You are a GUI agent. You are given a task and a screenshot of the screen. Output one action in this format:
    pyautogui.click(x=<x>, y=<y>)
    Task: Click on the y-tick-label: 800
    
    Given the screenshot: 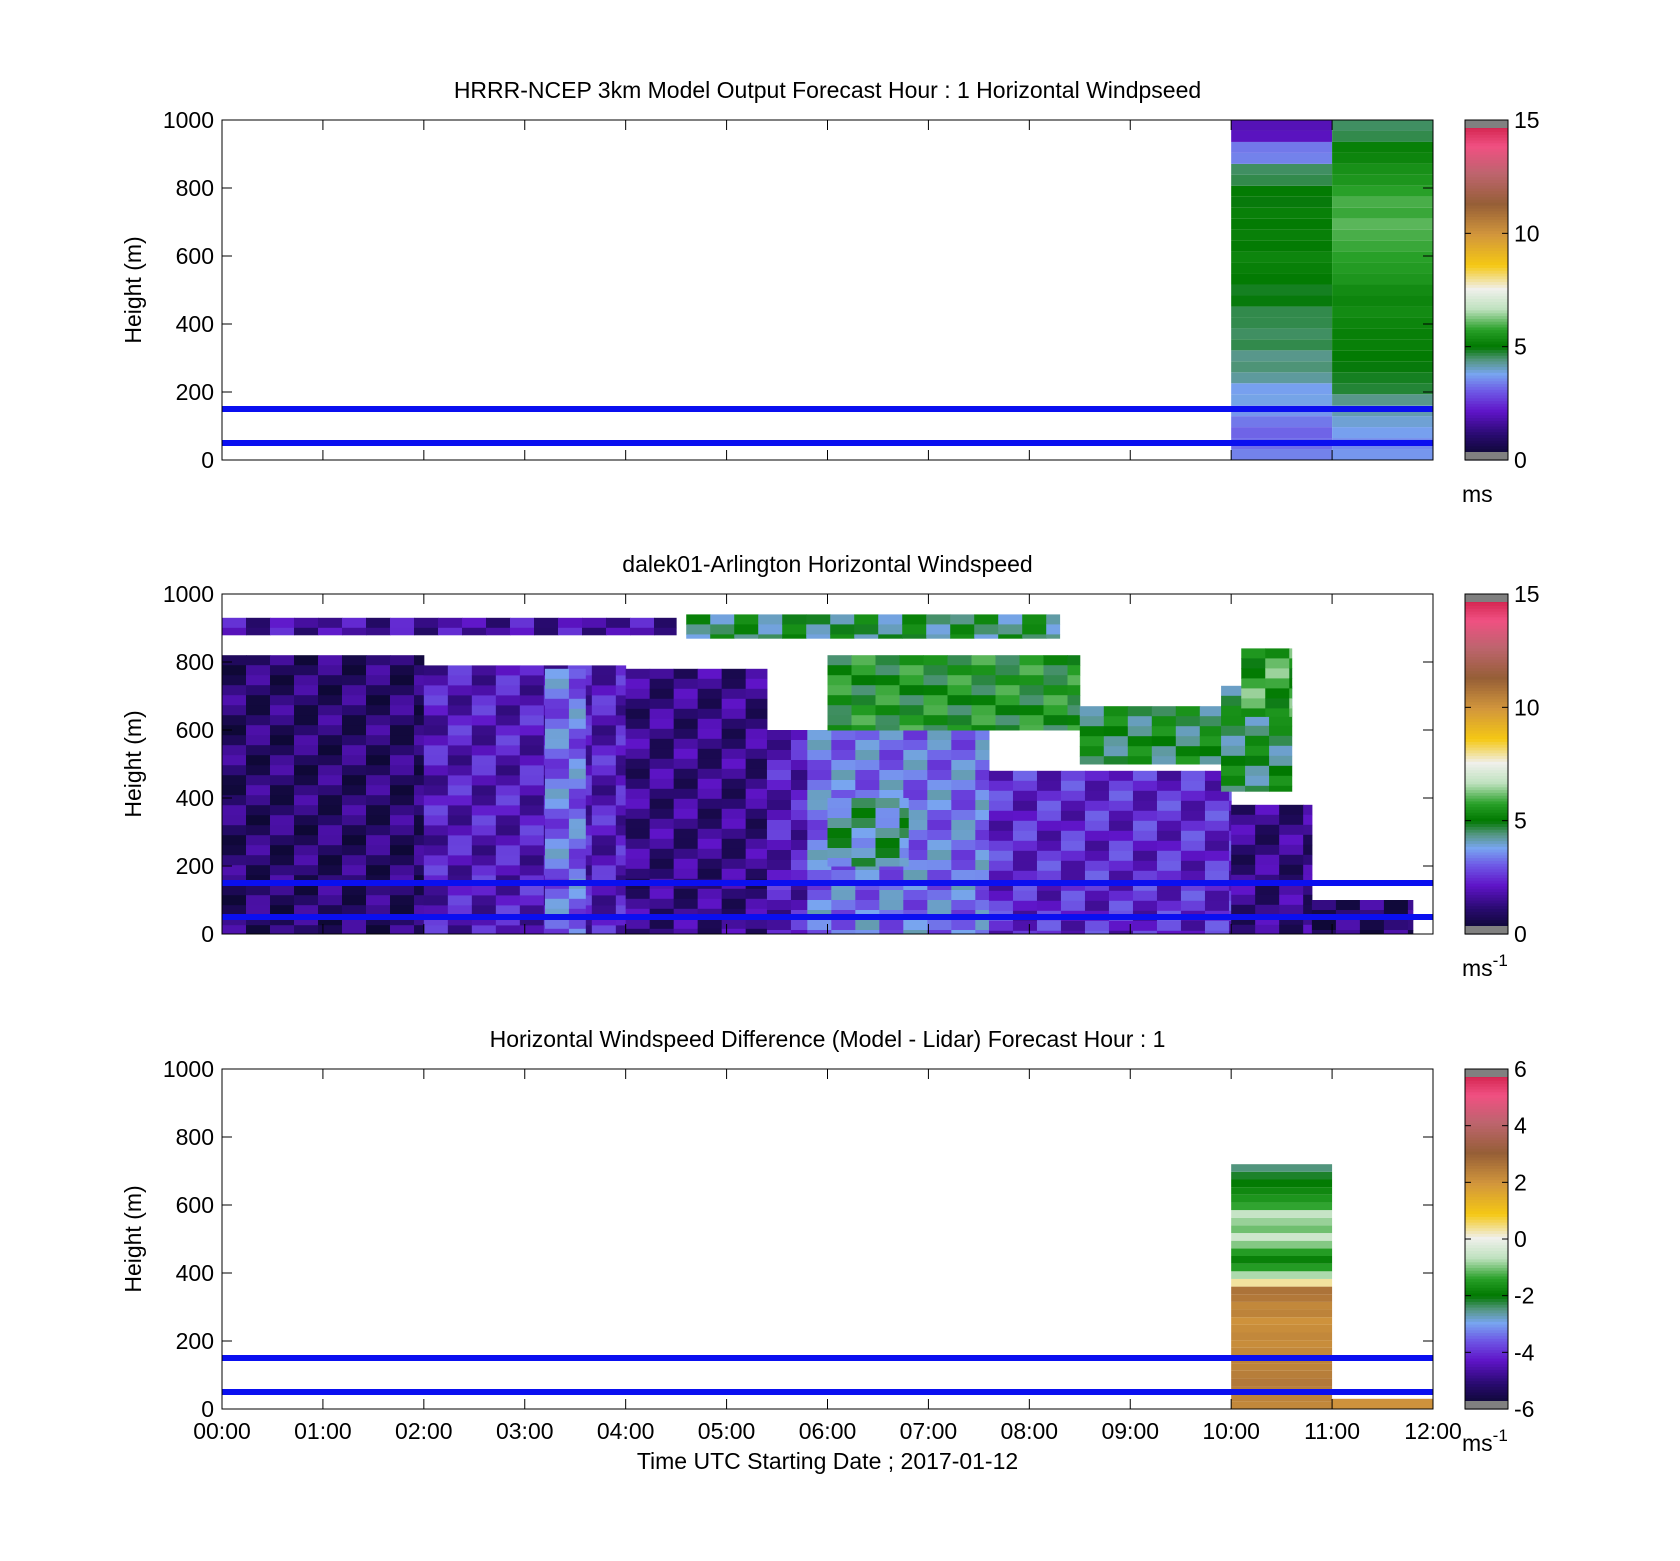 What is the action you would take?
    pyautogui.click(x=195, y=1137)
    